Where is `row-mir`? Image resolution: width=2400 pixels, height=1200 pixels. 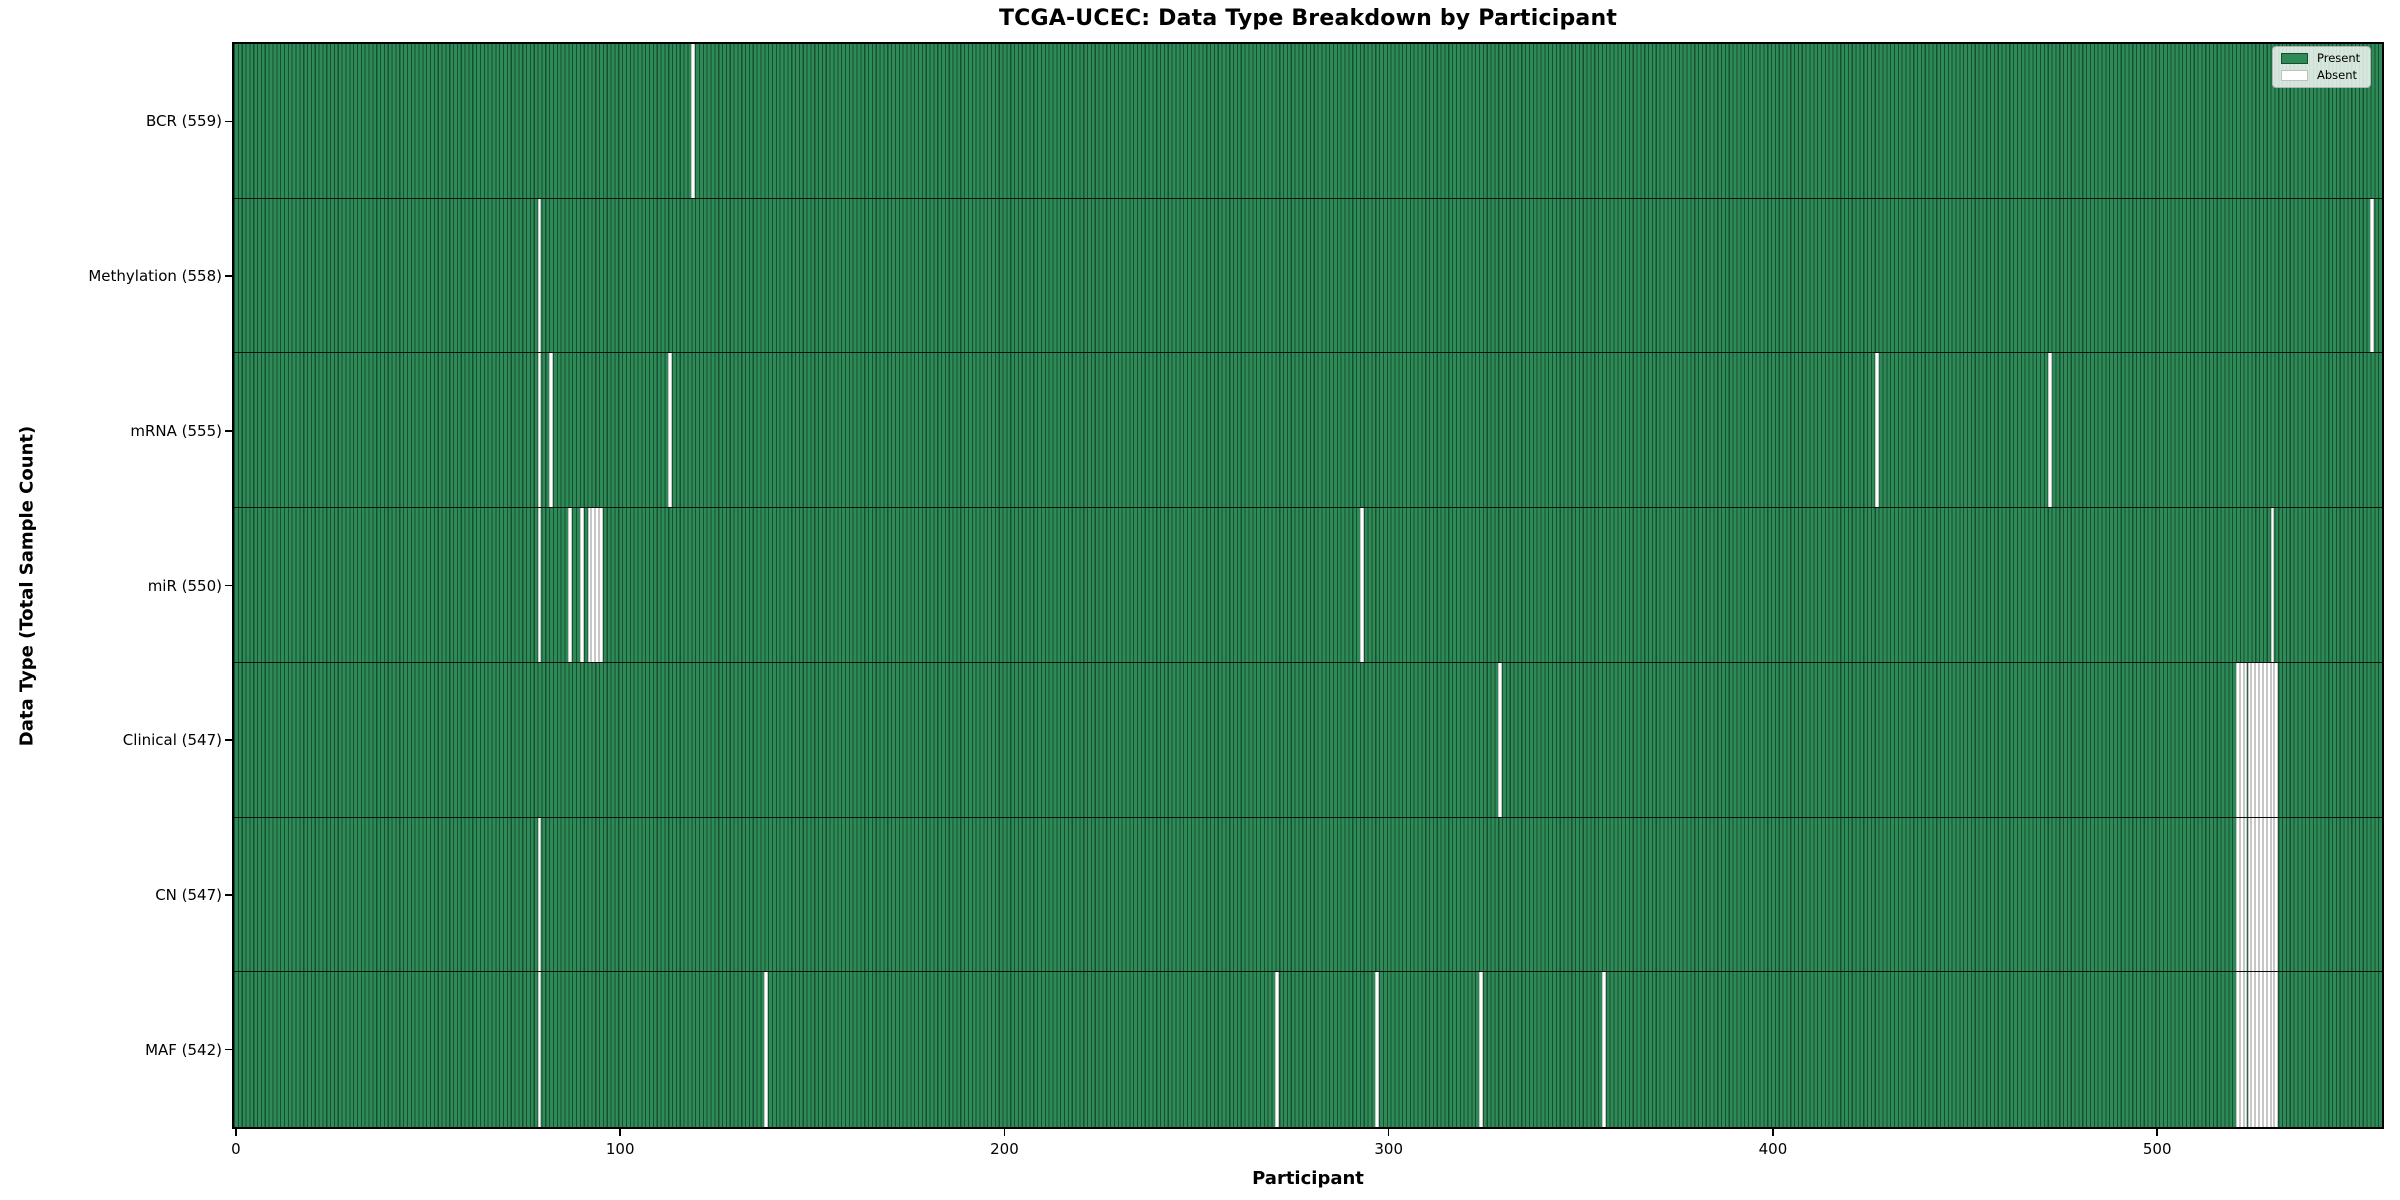 row-mir is located at coordinates (1308, 585).